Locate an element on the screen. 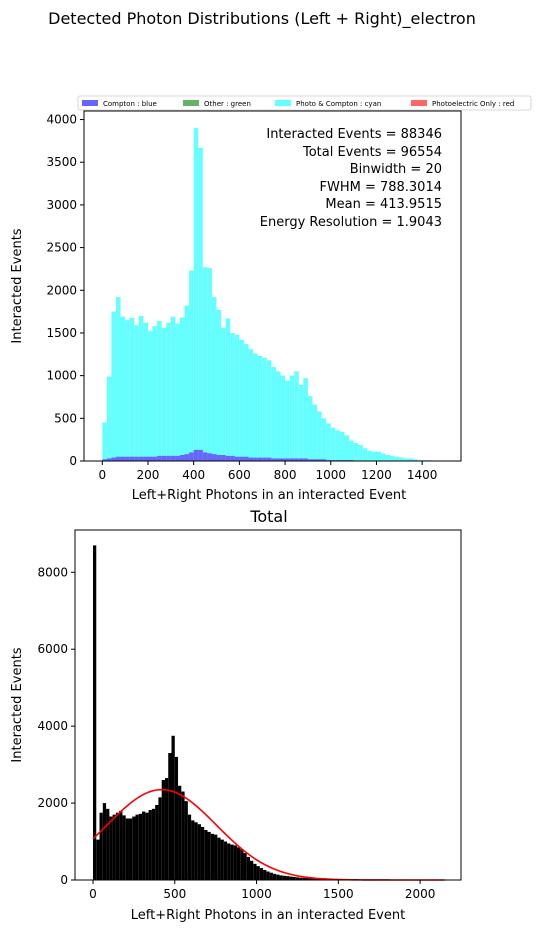 The image size is (541, 933). legend-label-other: Other : green is located at coordinates (227, 104).